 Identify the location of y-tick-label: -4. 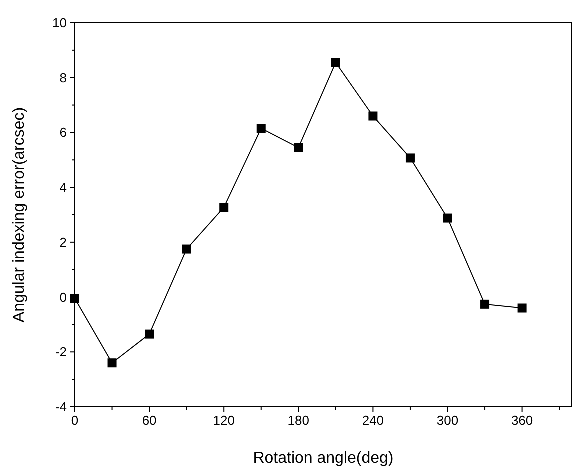
(61, 407).